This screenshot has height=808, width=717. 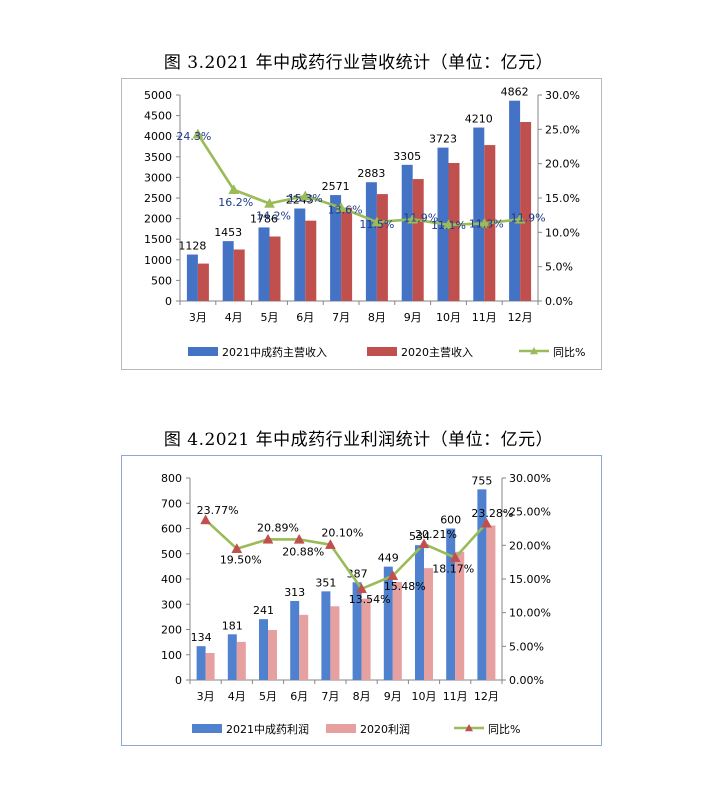 I want to click on bar-data-label: 3723, so click(x=443, y=139).